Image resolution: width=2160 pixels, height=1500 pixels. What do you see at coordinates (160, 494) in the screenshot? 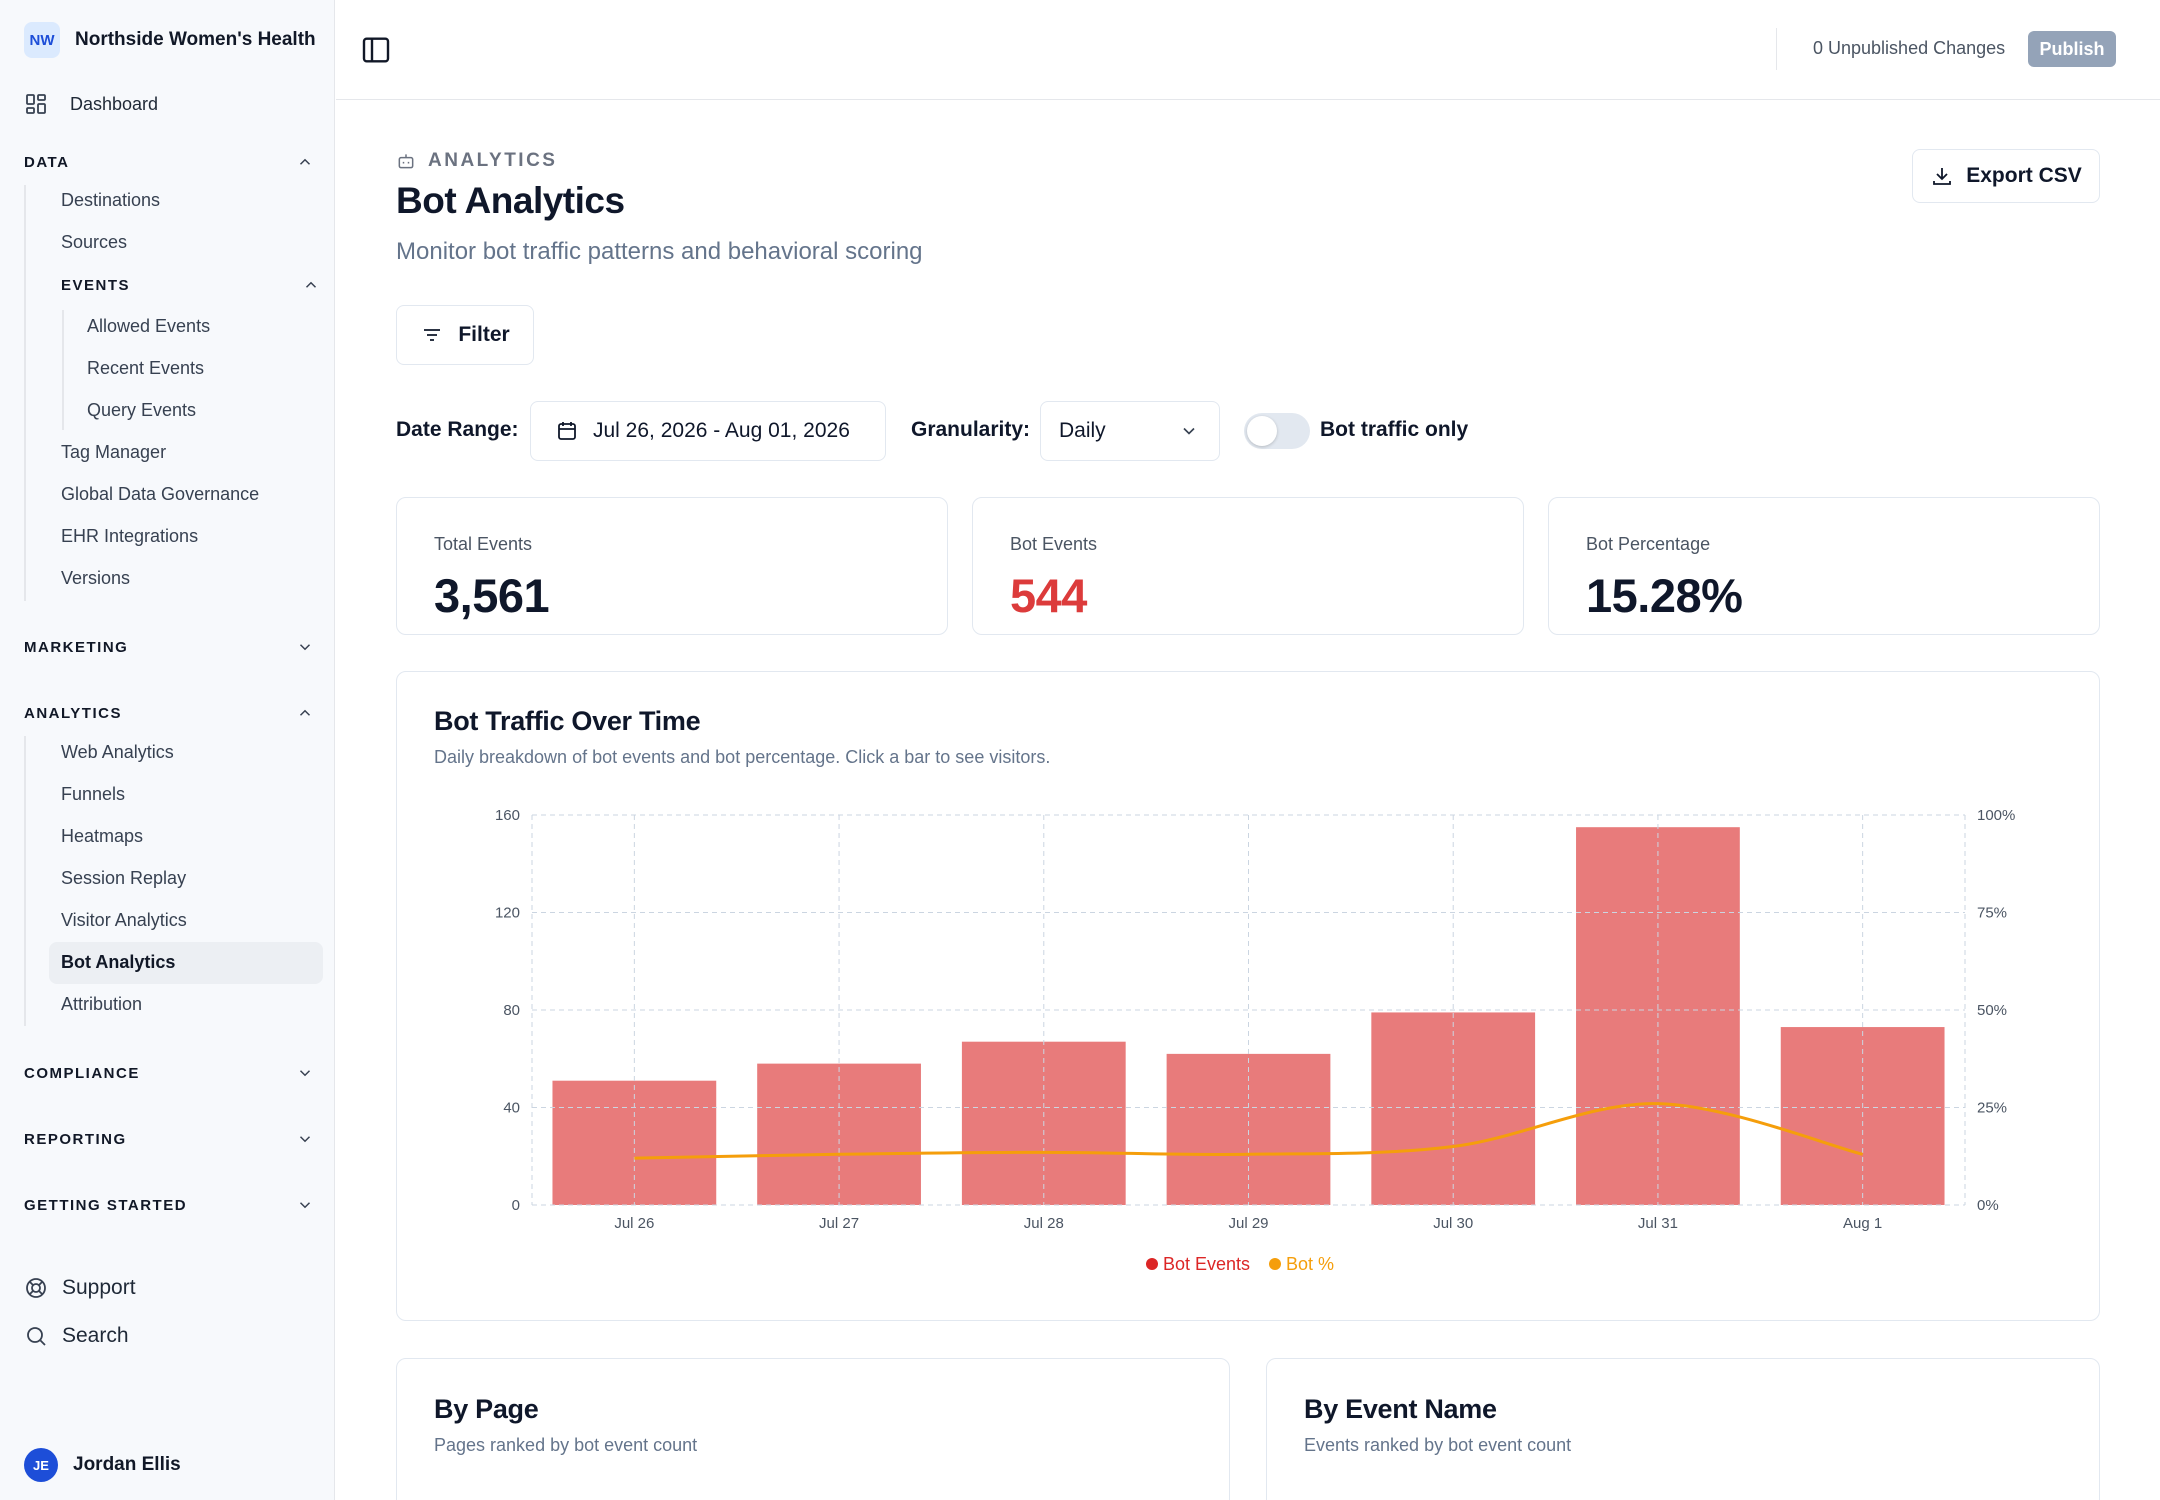
I see `nav-item-global-data-governance: Global Data Governance` at bounding box center [160, 494].